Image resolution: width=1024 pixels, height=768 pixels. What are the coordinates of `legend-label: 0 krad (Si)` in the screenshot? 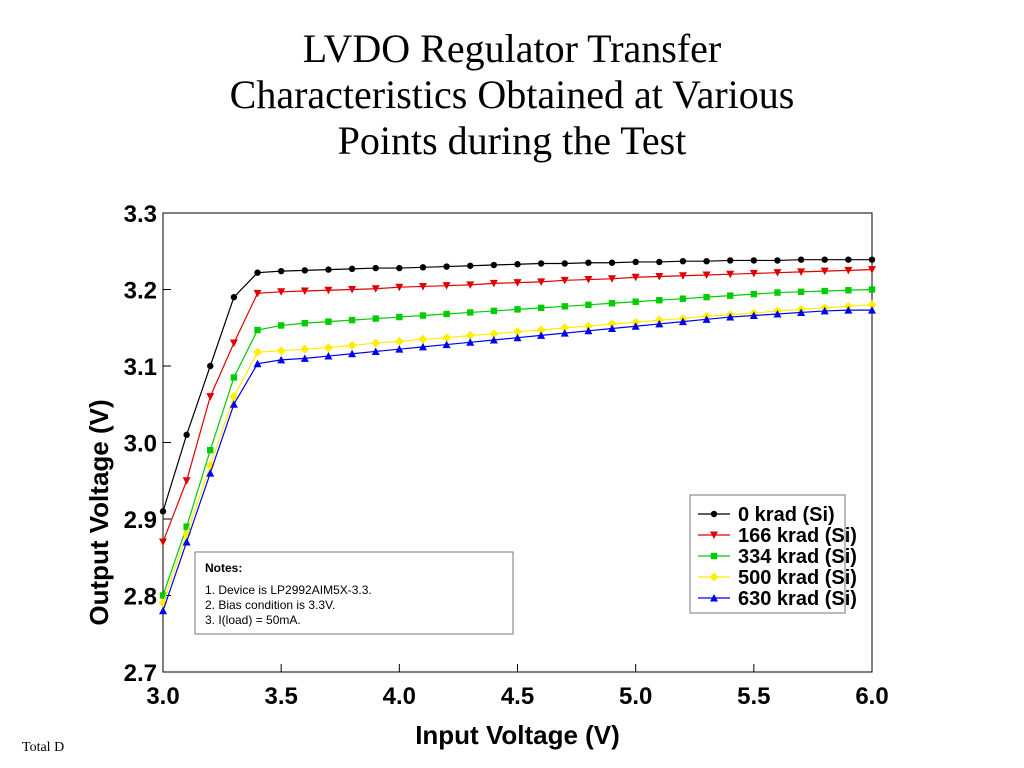 It's located at (786, 515).